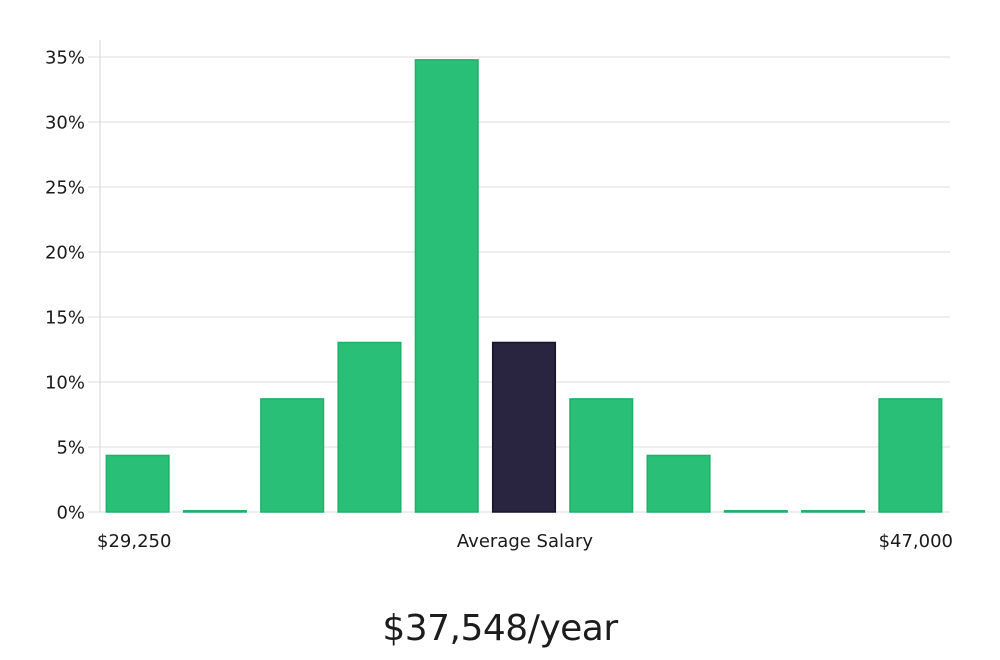 The image size is (1000, 660). I want to click on y-tick-label: 35%, so click(65, 58).